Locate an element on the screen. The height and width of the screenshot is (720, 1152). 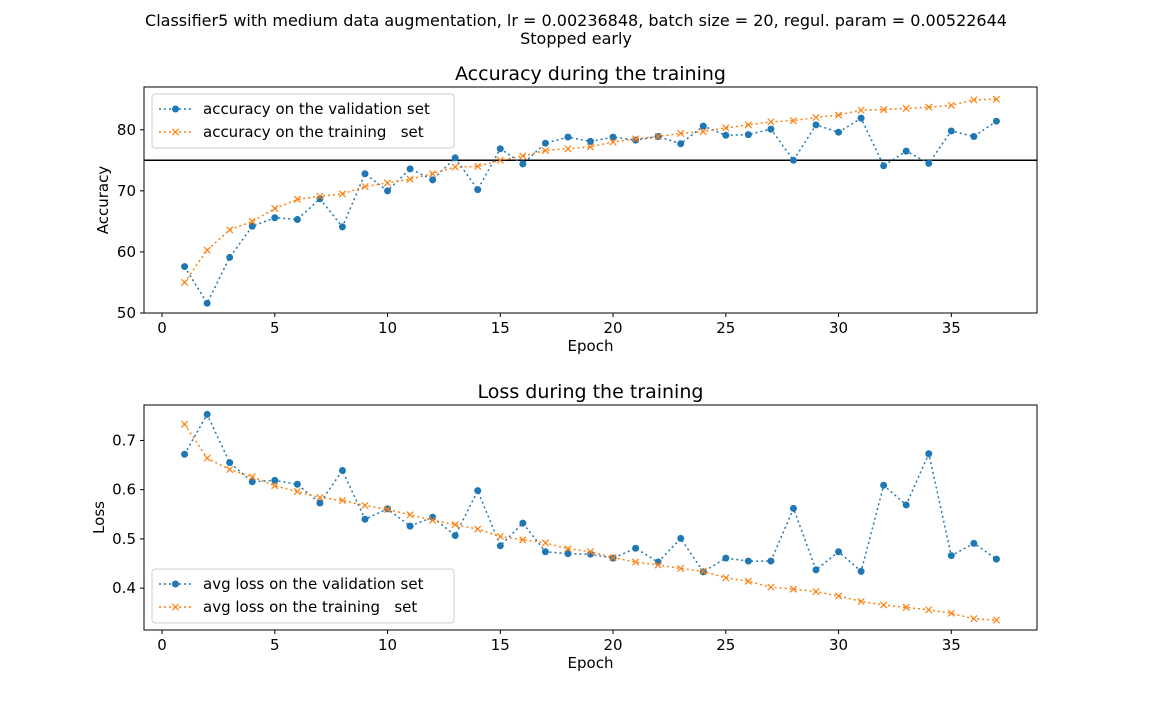
legend-label: accuracy on the training set is located at coordinates (313, 132).